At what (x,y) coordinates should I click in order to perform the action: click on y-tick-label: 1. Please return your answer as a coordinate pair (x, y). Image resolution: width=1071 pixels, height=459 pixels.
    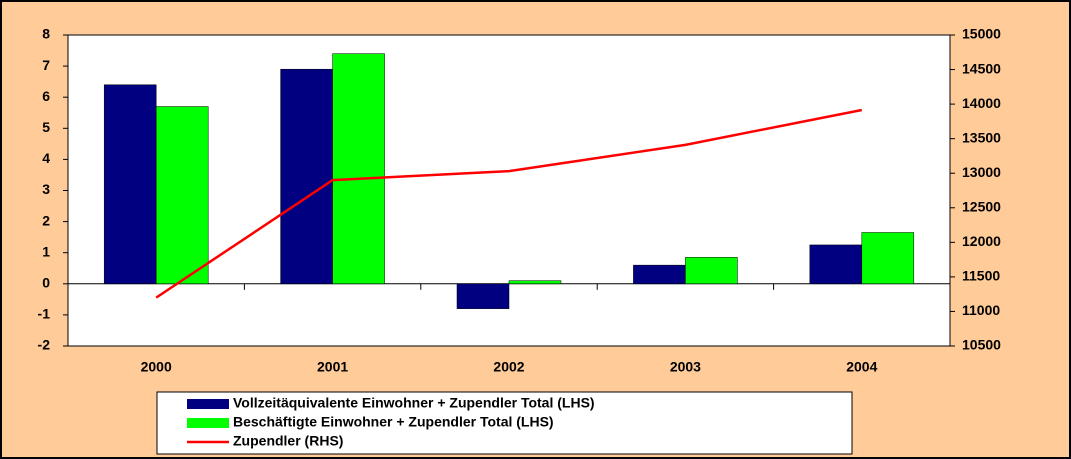
    Looking at the image, I should click on (46, 251).